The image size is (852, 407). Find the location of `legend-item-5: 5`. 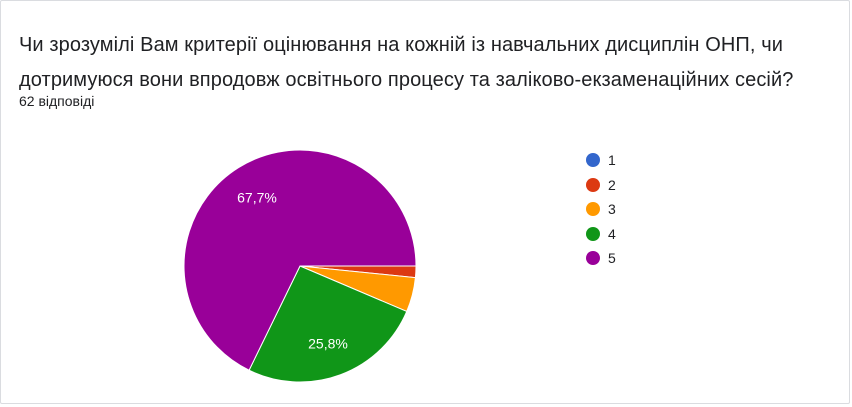

legend-item-5: 5 is located at coordinates (601, 258).